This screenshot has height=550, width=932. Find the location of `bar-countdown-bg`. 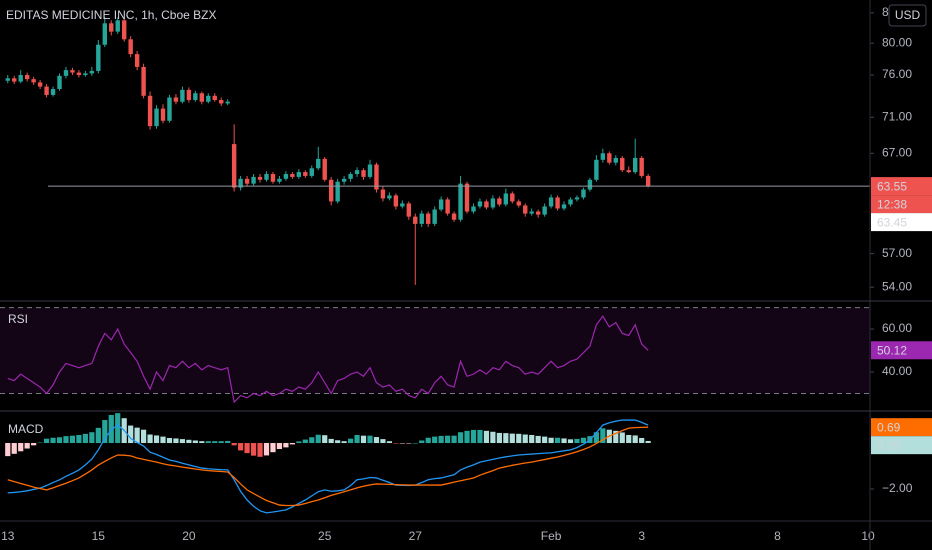

bar-countdown-bg is located at coordinates (901, 204).